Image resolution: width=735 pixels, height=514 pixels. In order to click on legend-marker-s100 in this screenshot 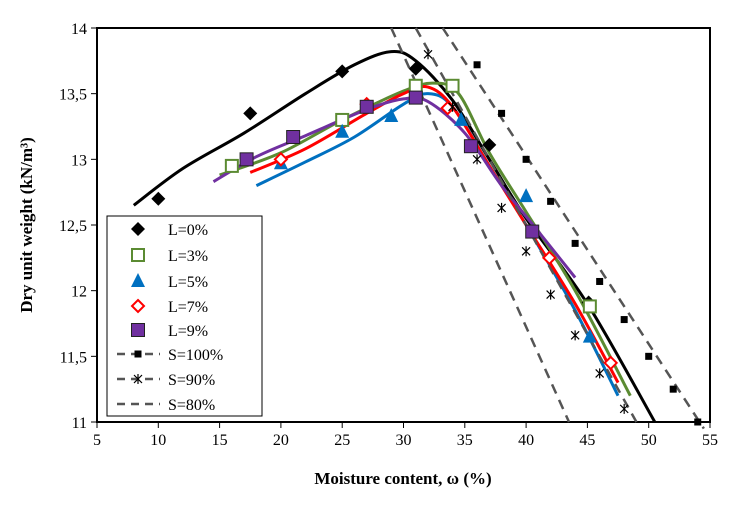, I will do `click(138, 354)`.